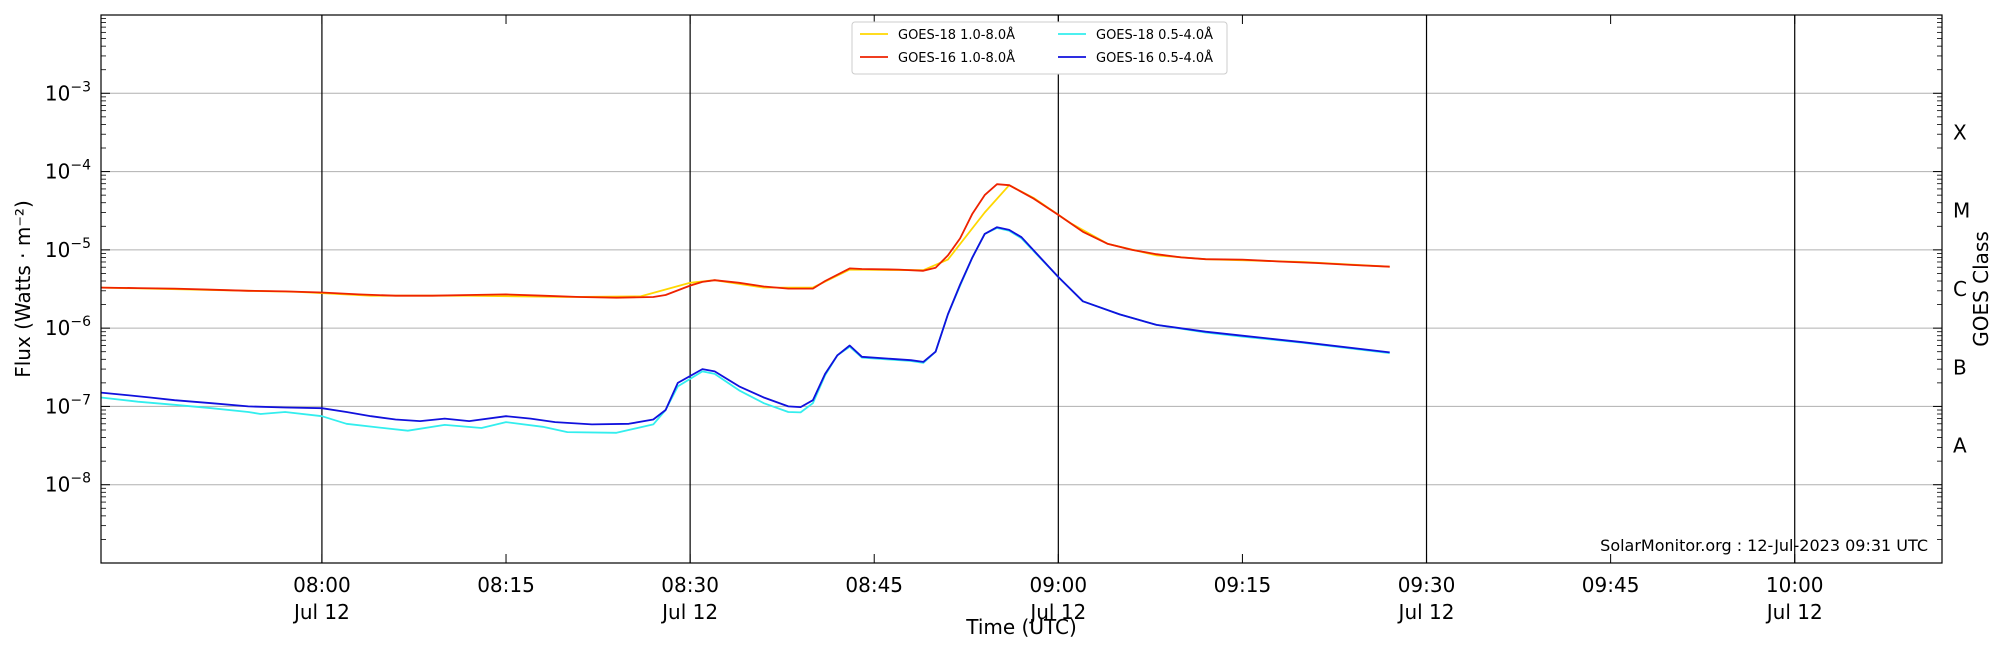 The image size is (2000, 650). Describe the element at coordinates (1960, 132) in the screenshot. I see `goes-class-label: X` at that location.